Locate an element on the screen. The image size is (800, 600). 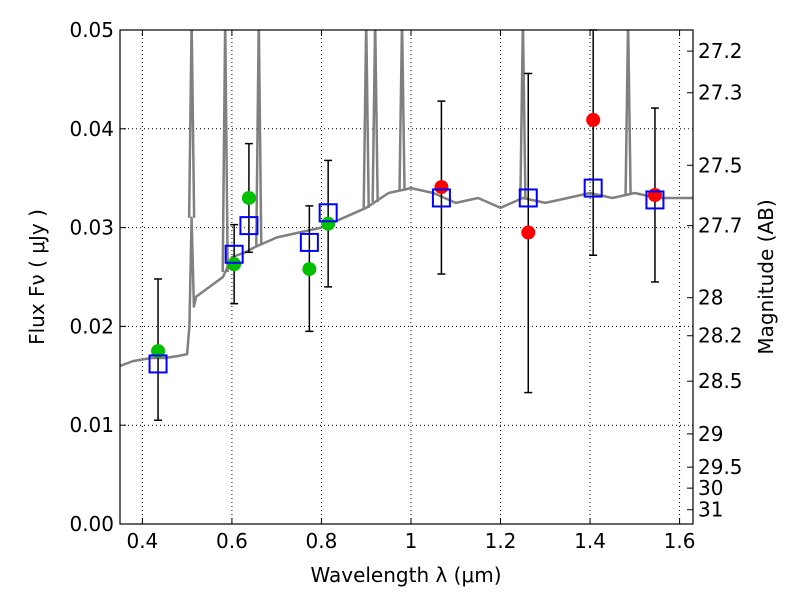
mag-tick-label: 28.2 is located at coordinates (720, 336).